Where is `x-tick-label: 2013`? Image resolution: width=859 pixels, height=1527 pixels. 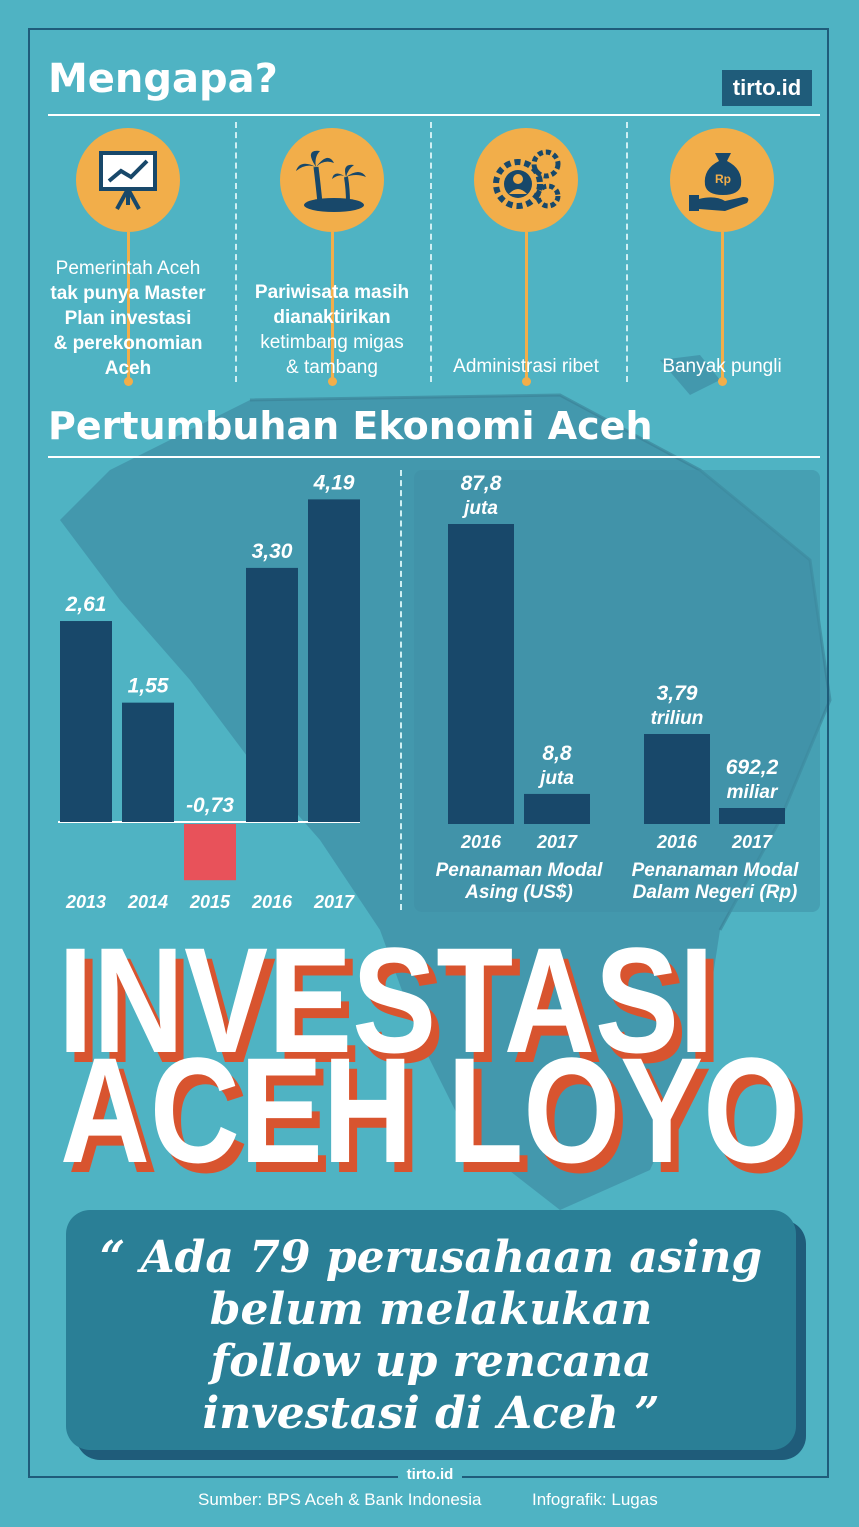
x-tick-label: 2013 is located at coordinates (85, 902).